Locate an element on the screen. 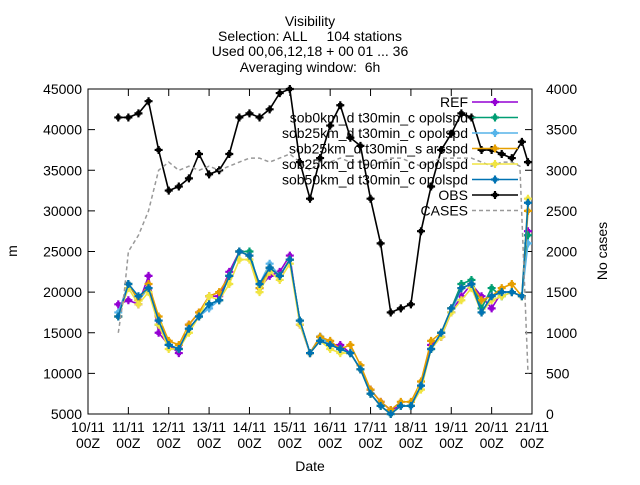 The image size is (640, 485). x-tick-label-date: 14/11 is located at coordinates (249, 427).